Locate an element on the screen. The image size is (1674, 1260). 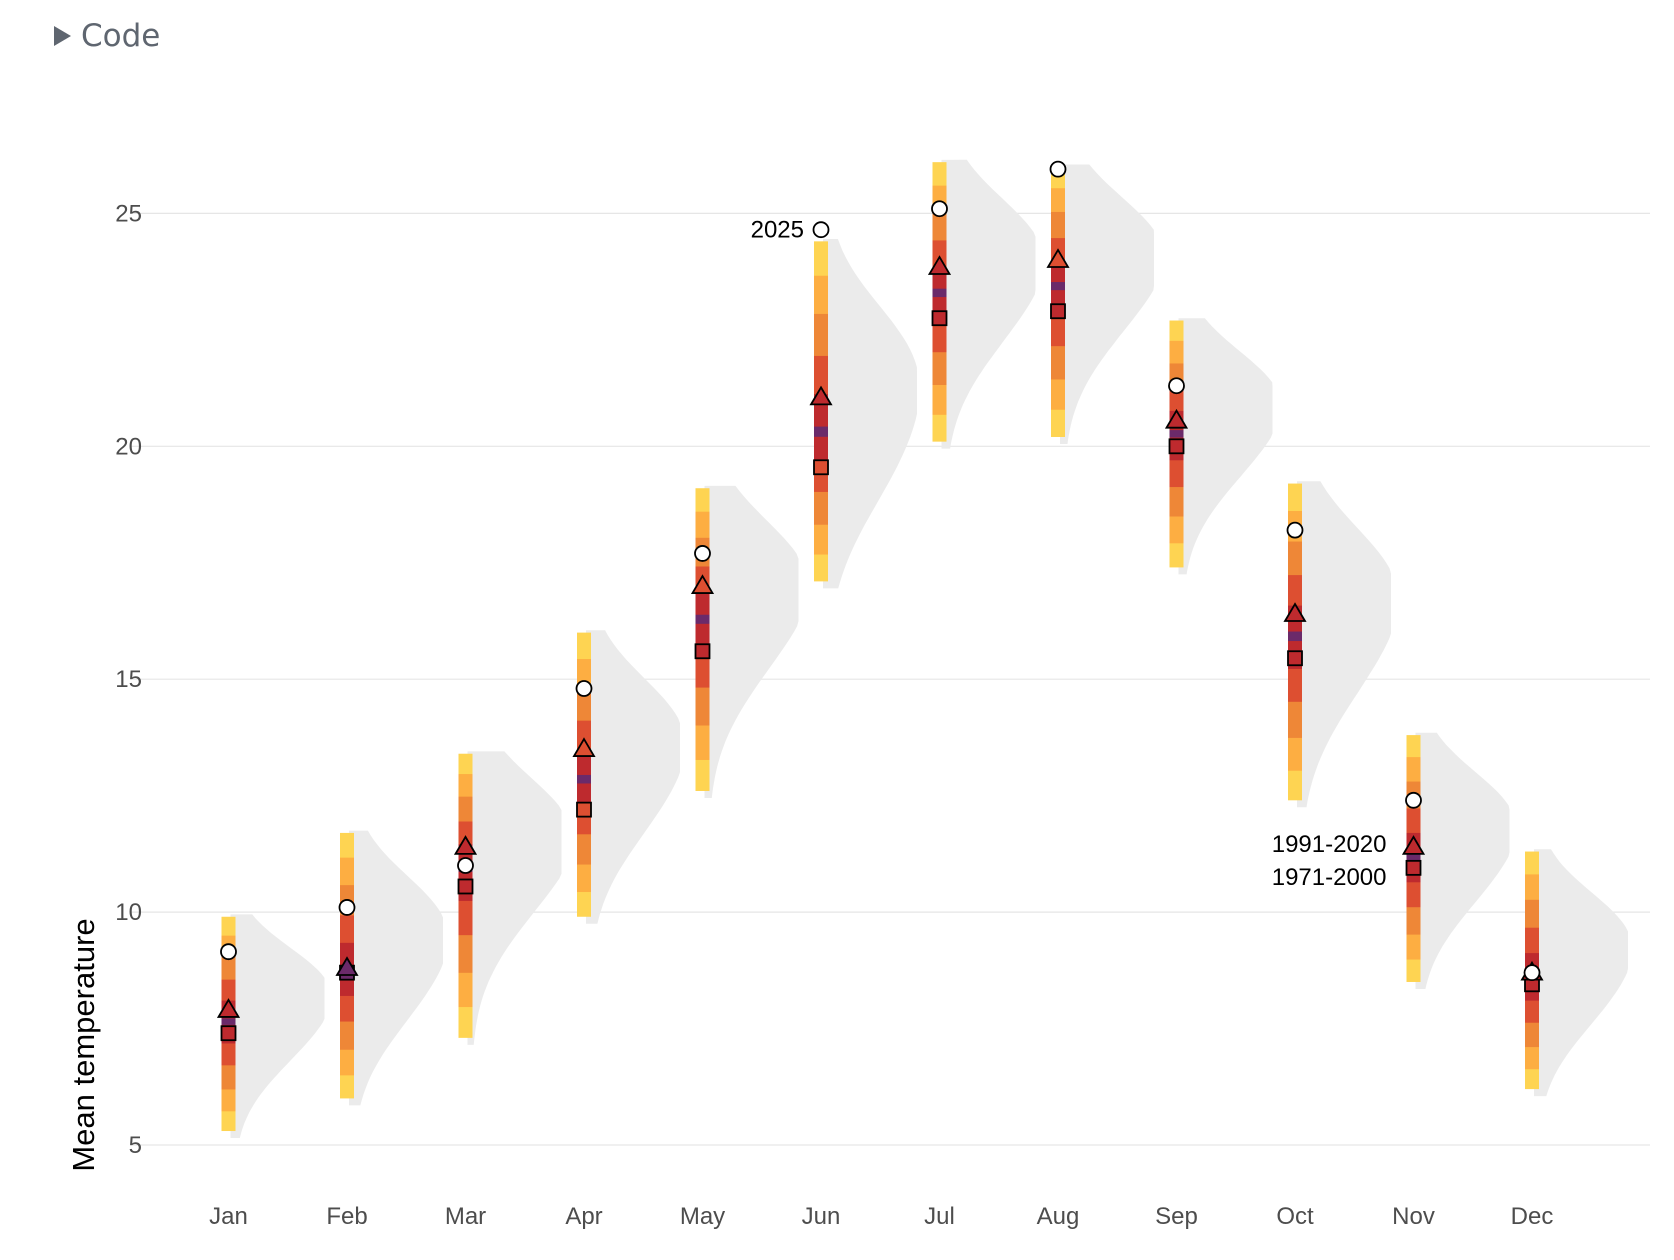
density-shape-mar is located at coordinates (514, 898).